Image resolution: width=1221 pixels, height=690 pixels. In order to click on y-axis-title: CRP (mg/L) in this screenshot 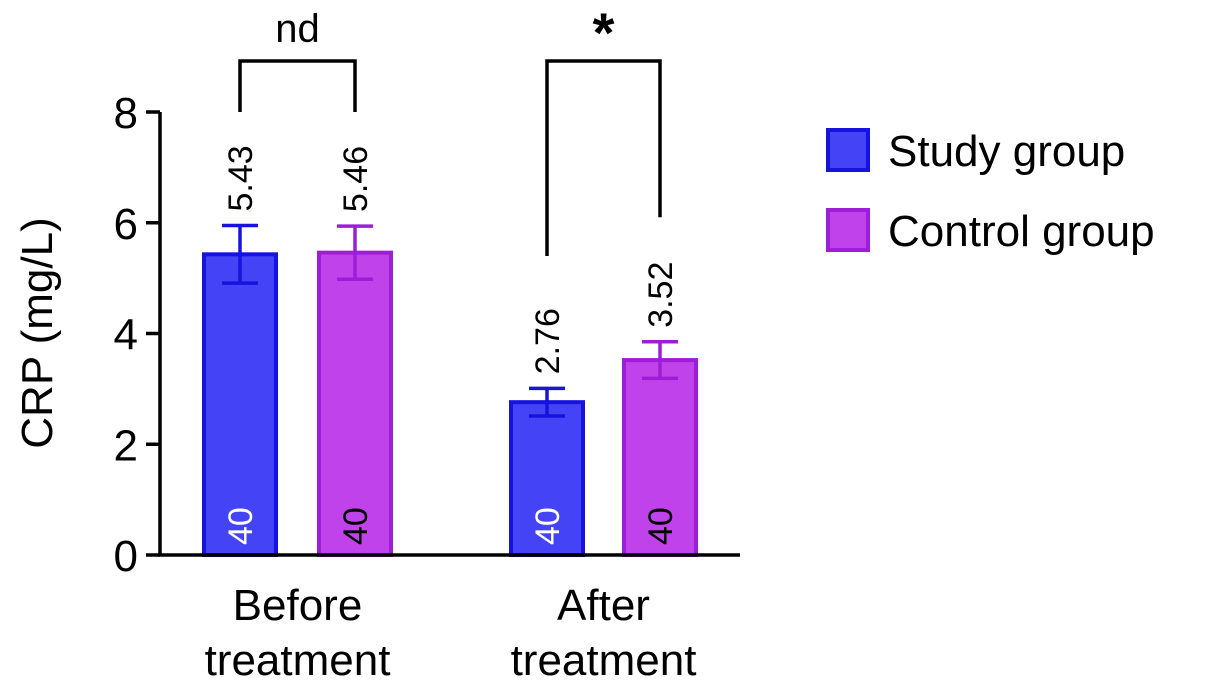, I will do `click(37, 332)`.